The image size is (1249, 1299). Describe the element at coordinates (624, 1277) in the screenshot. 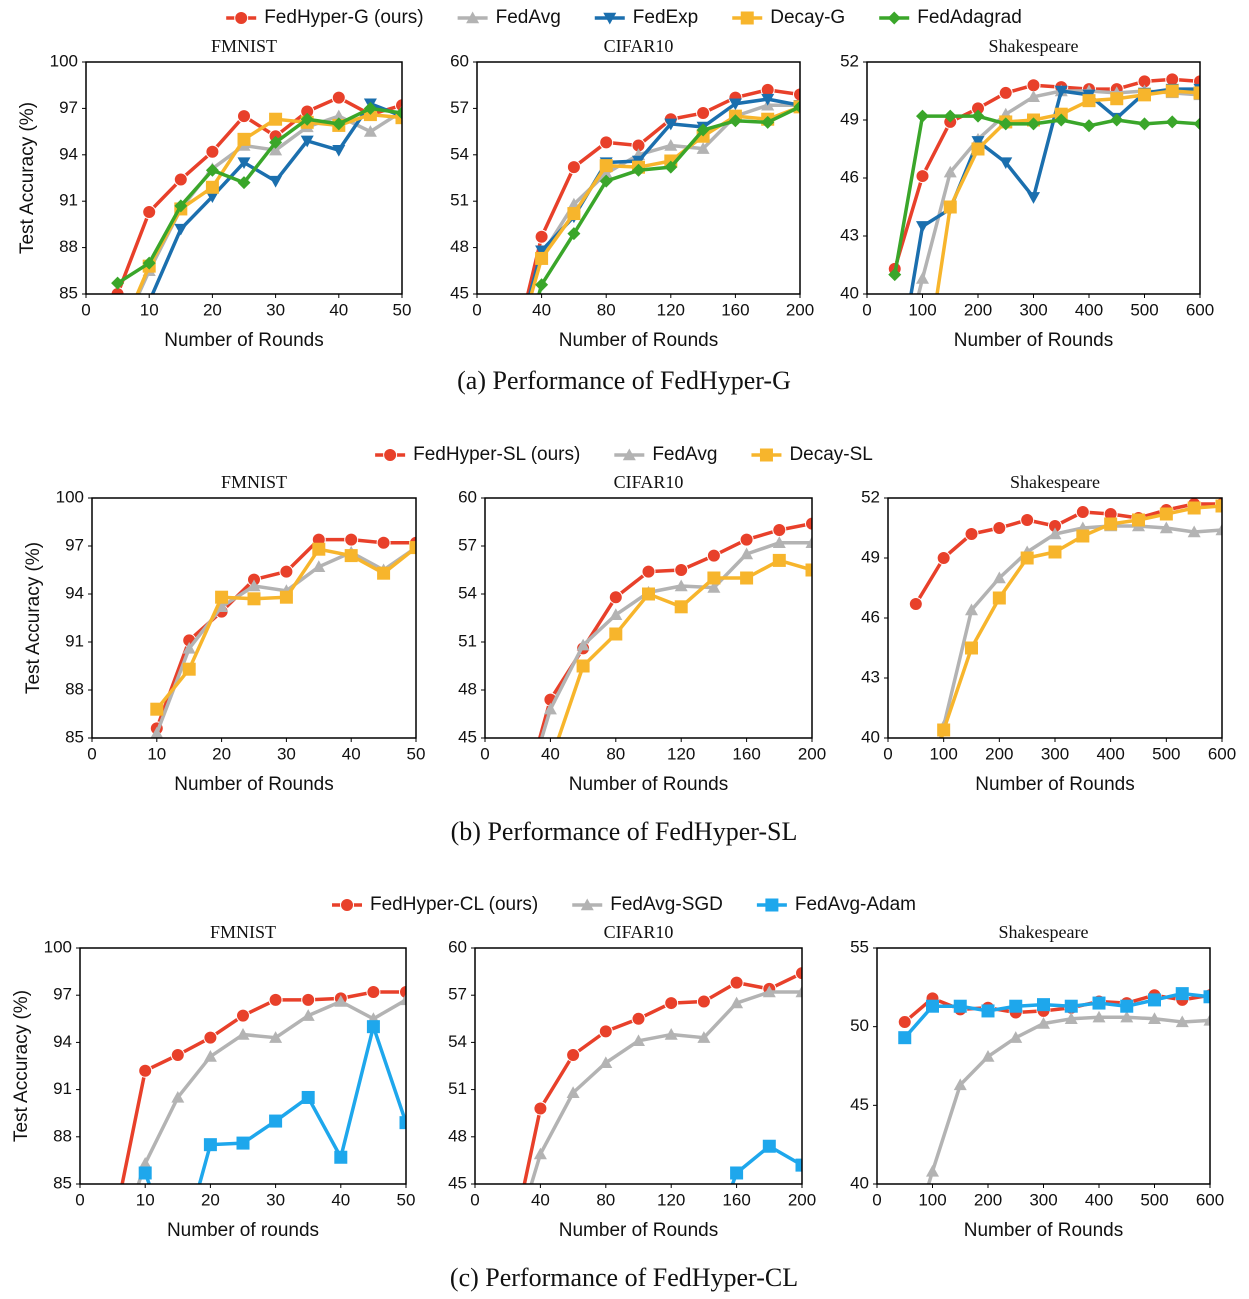

I see `caption: (c) Performance of FedHyper-CL` at that location.